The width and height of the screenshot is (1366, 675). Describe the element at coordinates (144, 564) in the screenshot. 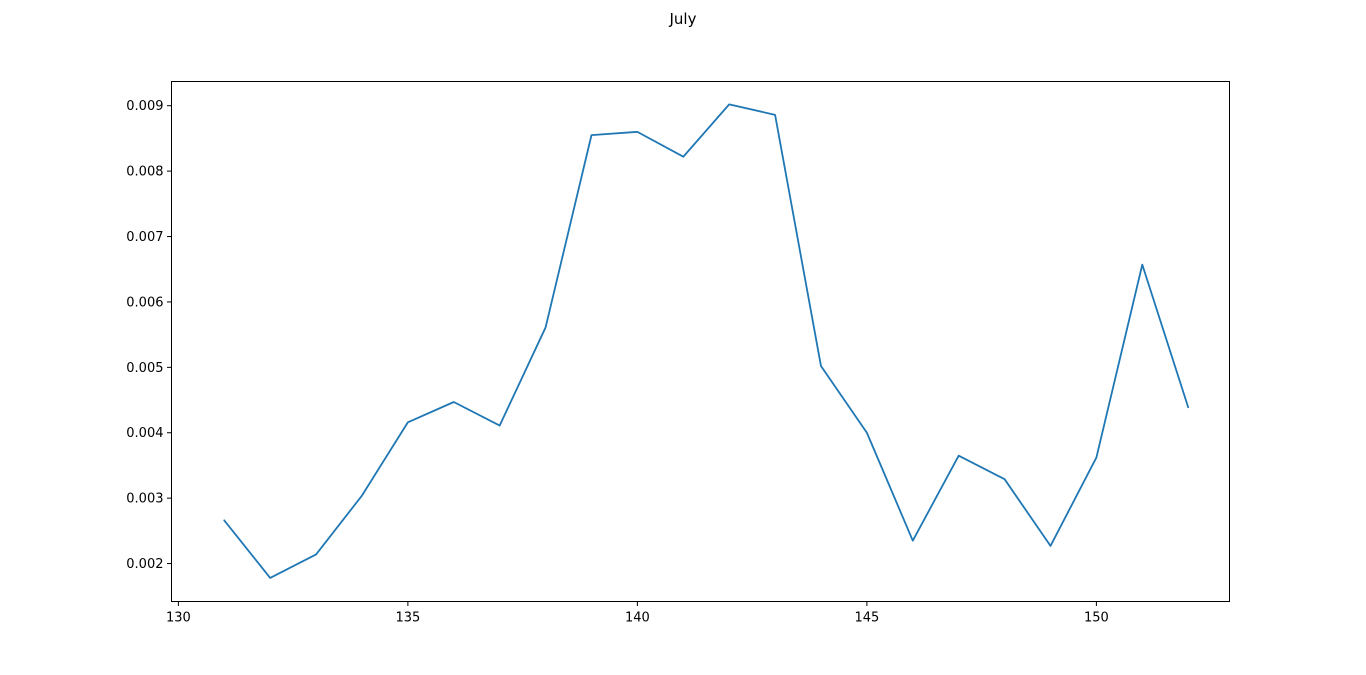

I see `y-tick-label: 0.002` at that location.